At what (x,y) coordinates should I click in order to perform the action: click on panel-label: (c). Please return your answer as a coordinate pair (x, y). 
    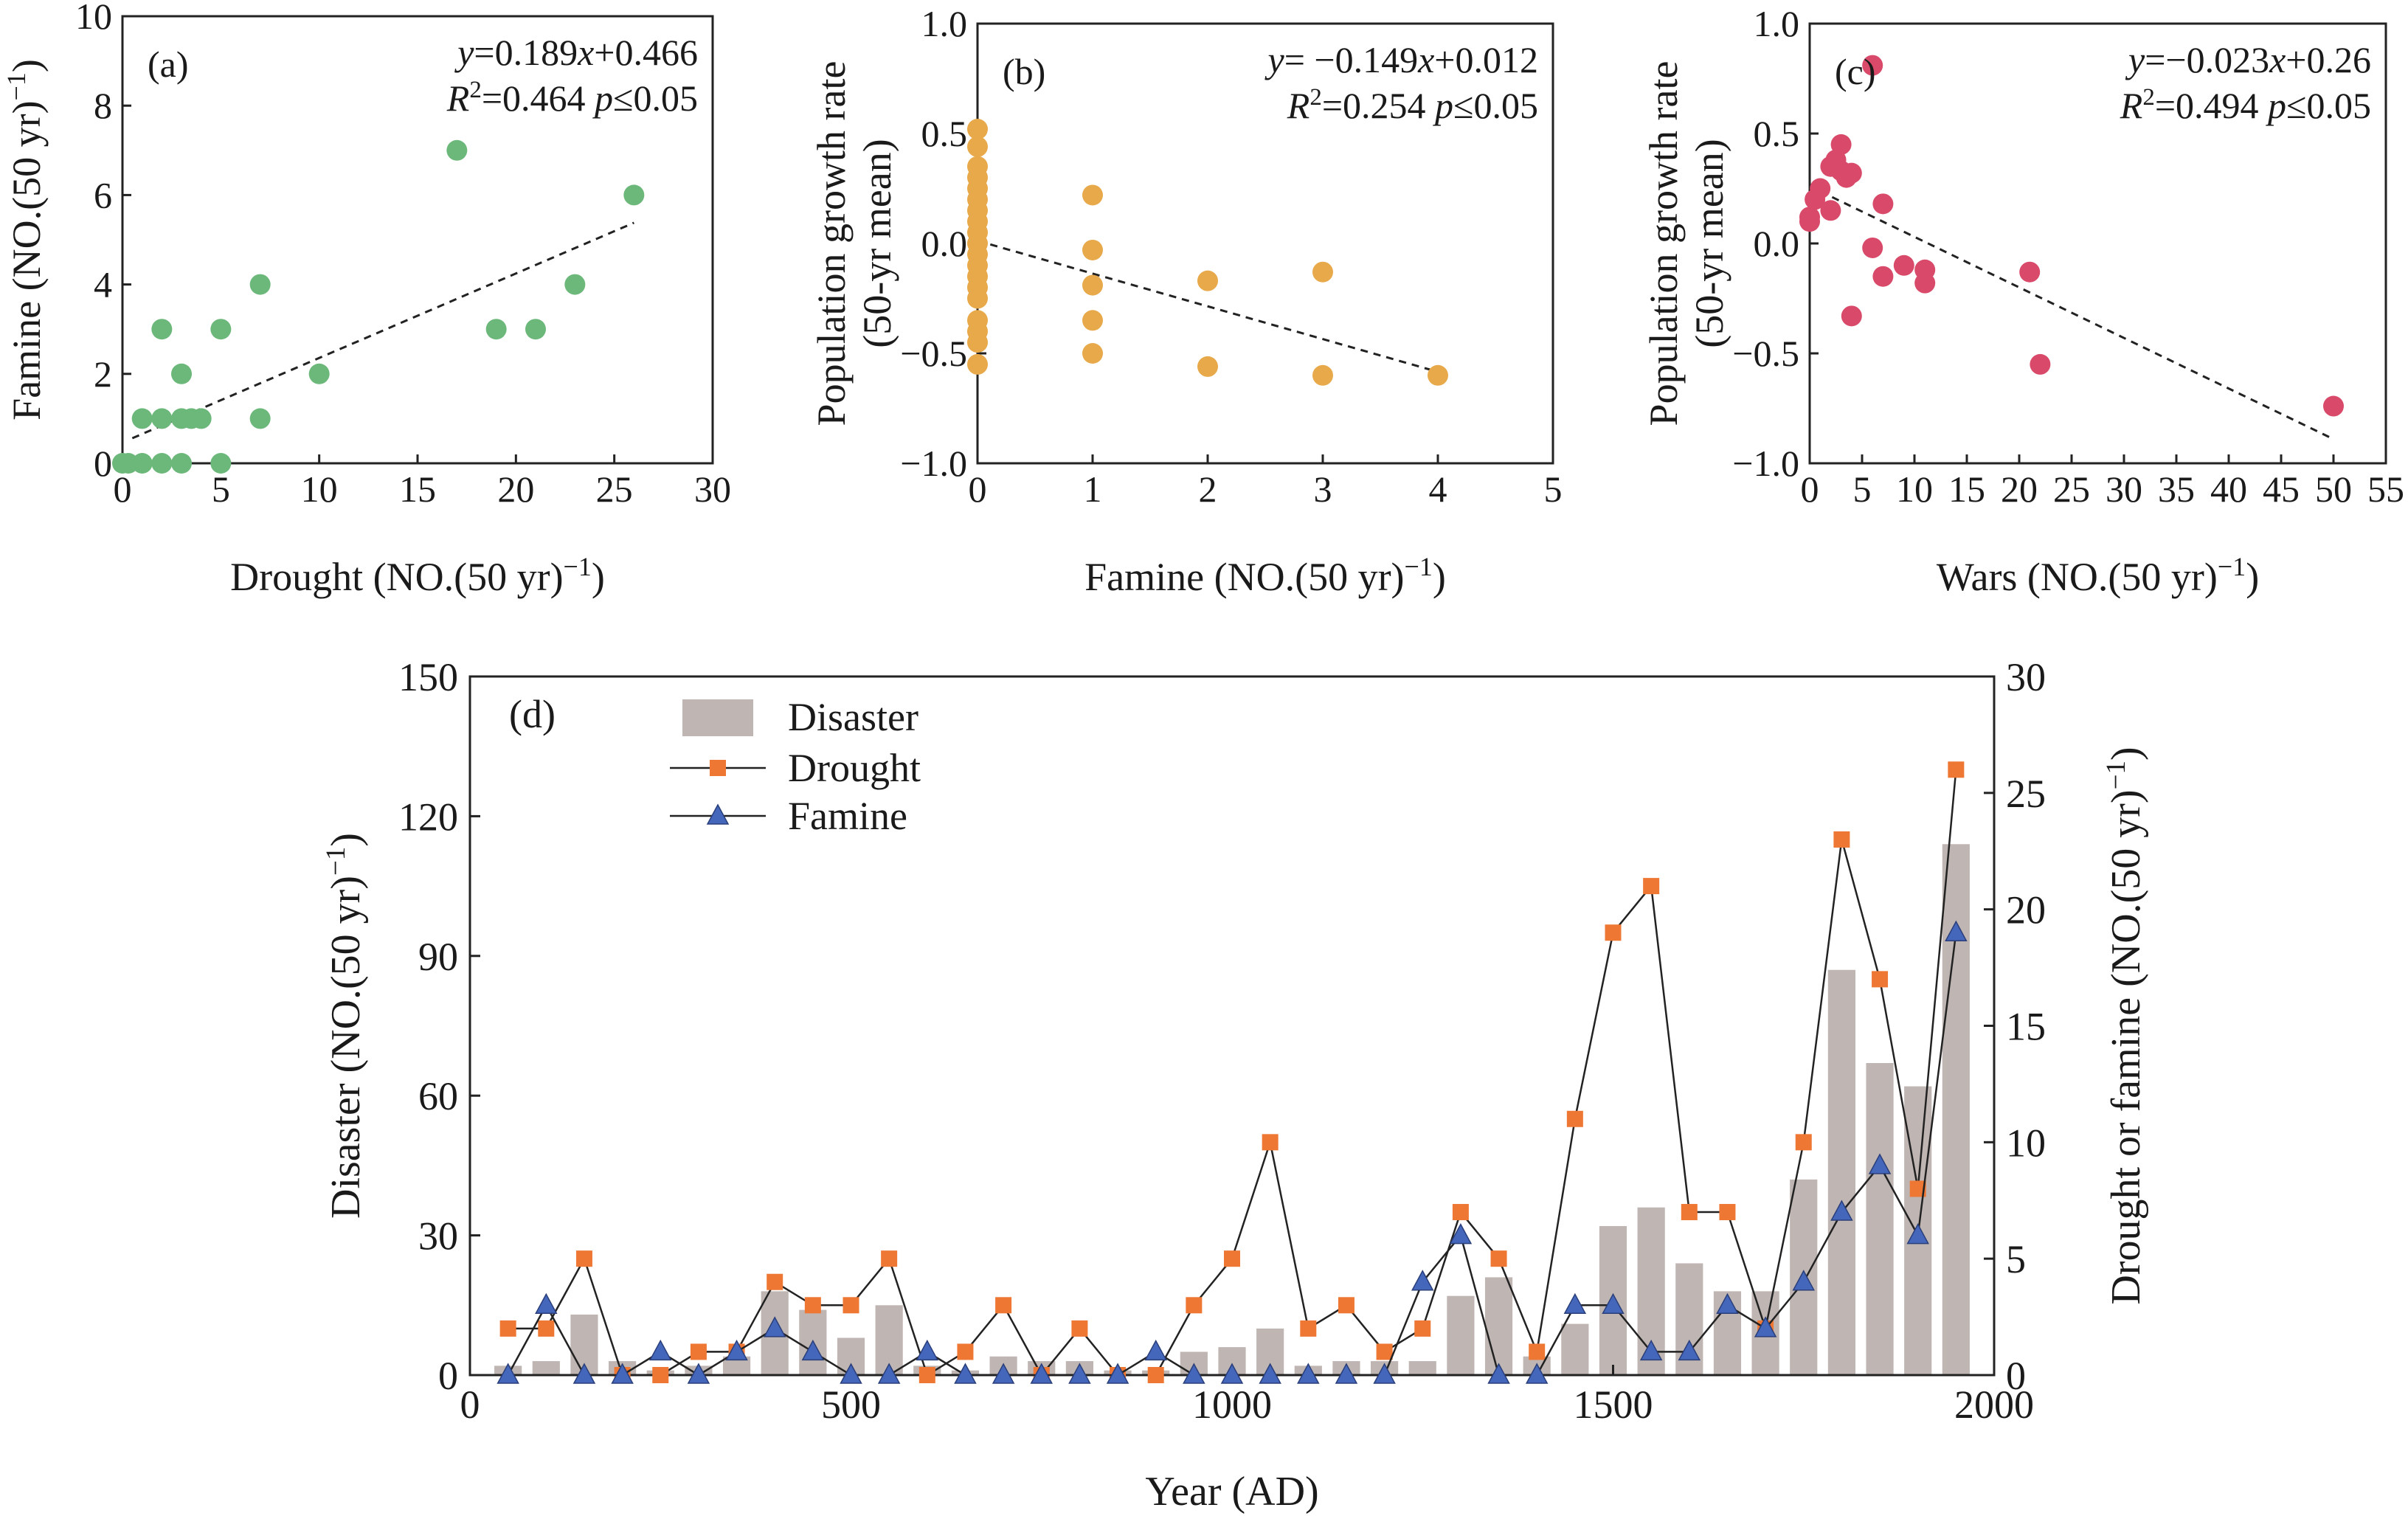
    Looking at the image, I should click on (1856, 71).